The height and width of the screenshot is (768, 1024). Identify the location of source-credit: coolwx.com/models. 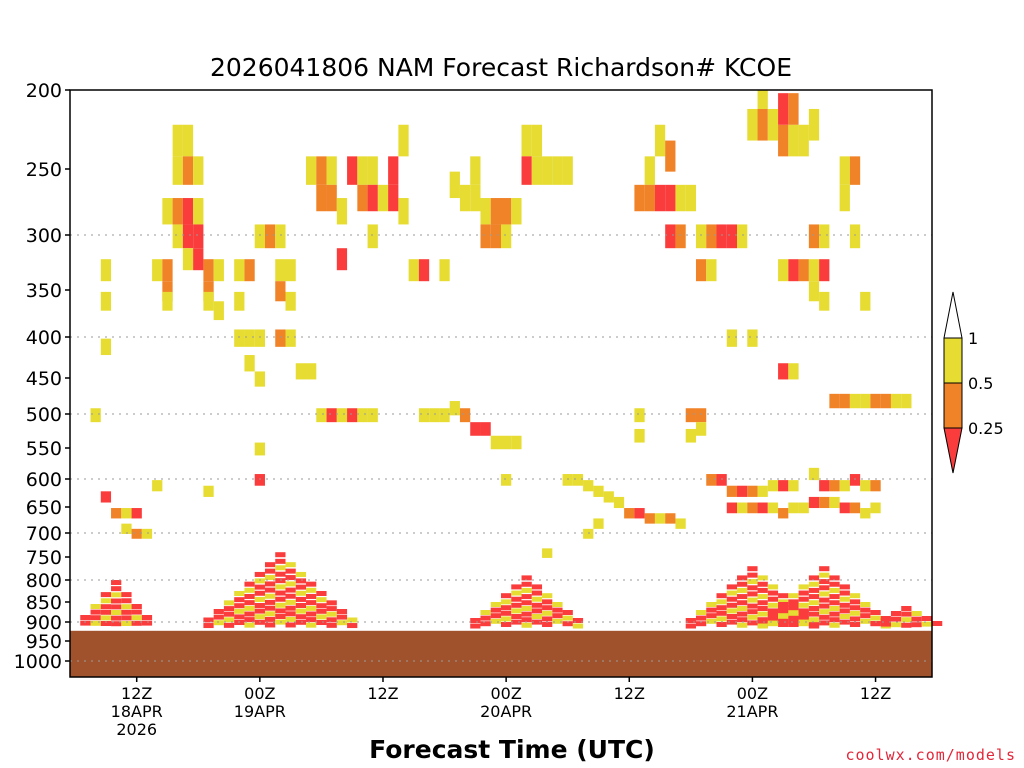
(930, 755).